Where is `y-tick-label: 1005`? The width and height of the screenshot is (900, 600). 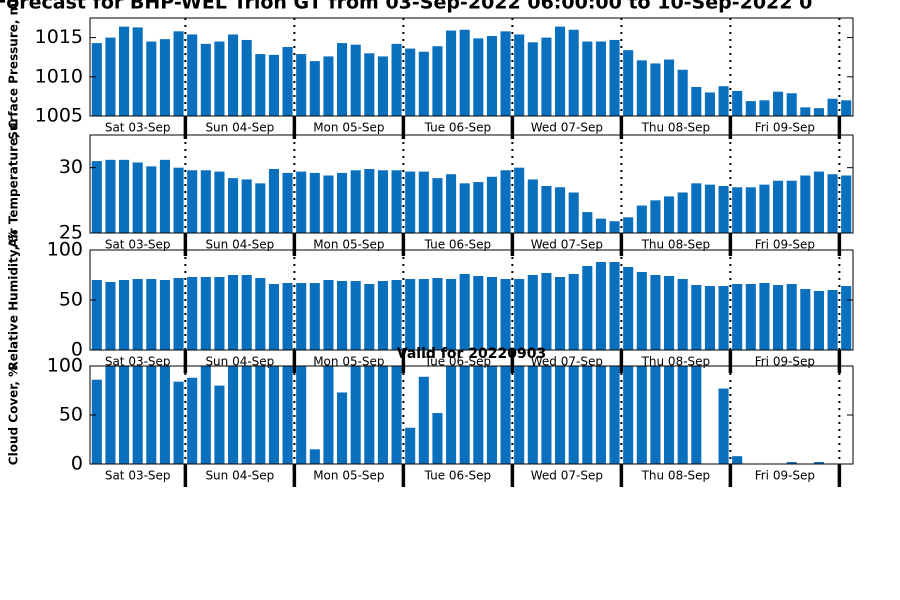
y-tick-label: 1005 is located at coordinates (59, 116).